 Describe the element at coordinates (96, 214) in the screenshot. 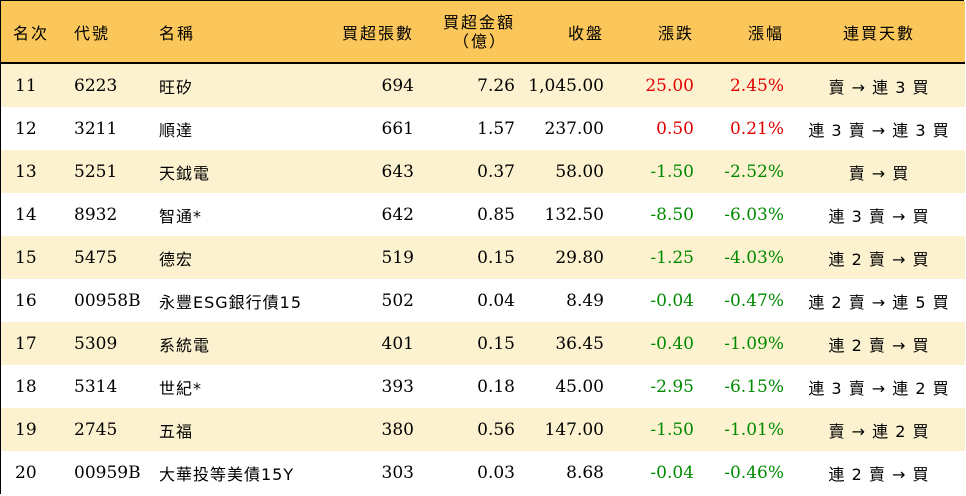

I see `code-cell: 8932` at that location.